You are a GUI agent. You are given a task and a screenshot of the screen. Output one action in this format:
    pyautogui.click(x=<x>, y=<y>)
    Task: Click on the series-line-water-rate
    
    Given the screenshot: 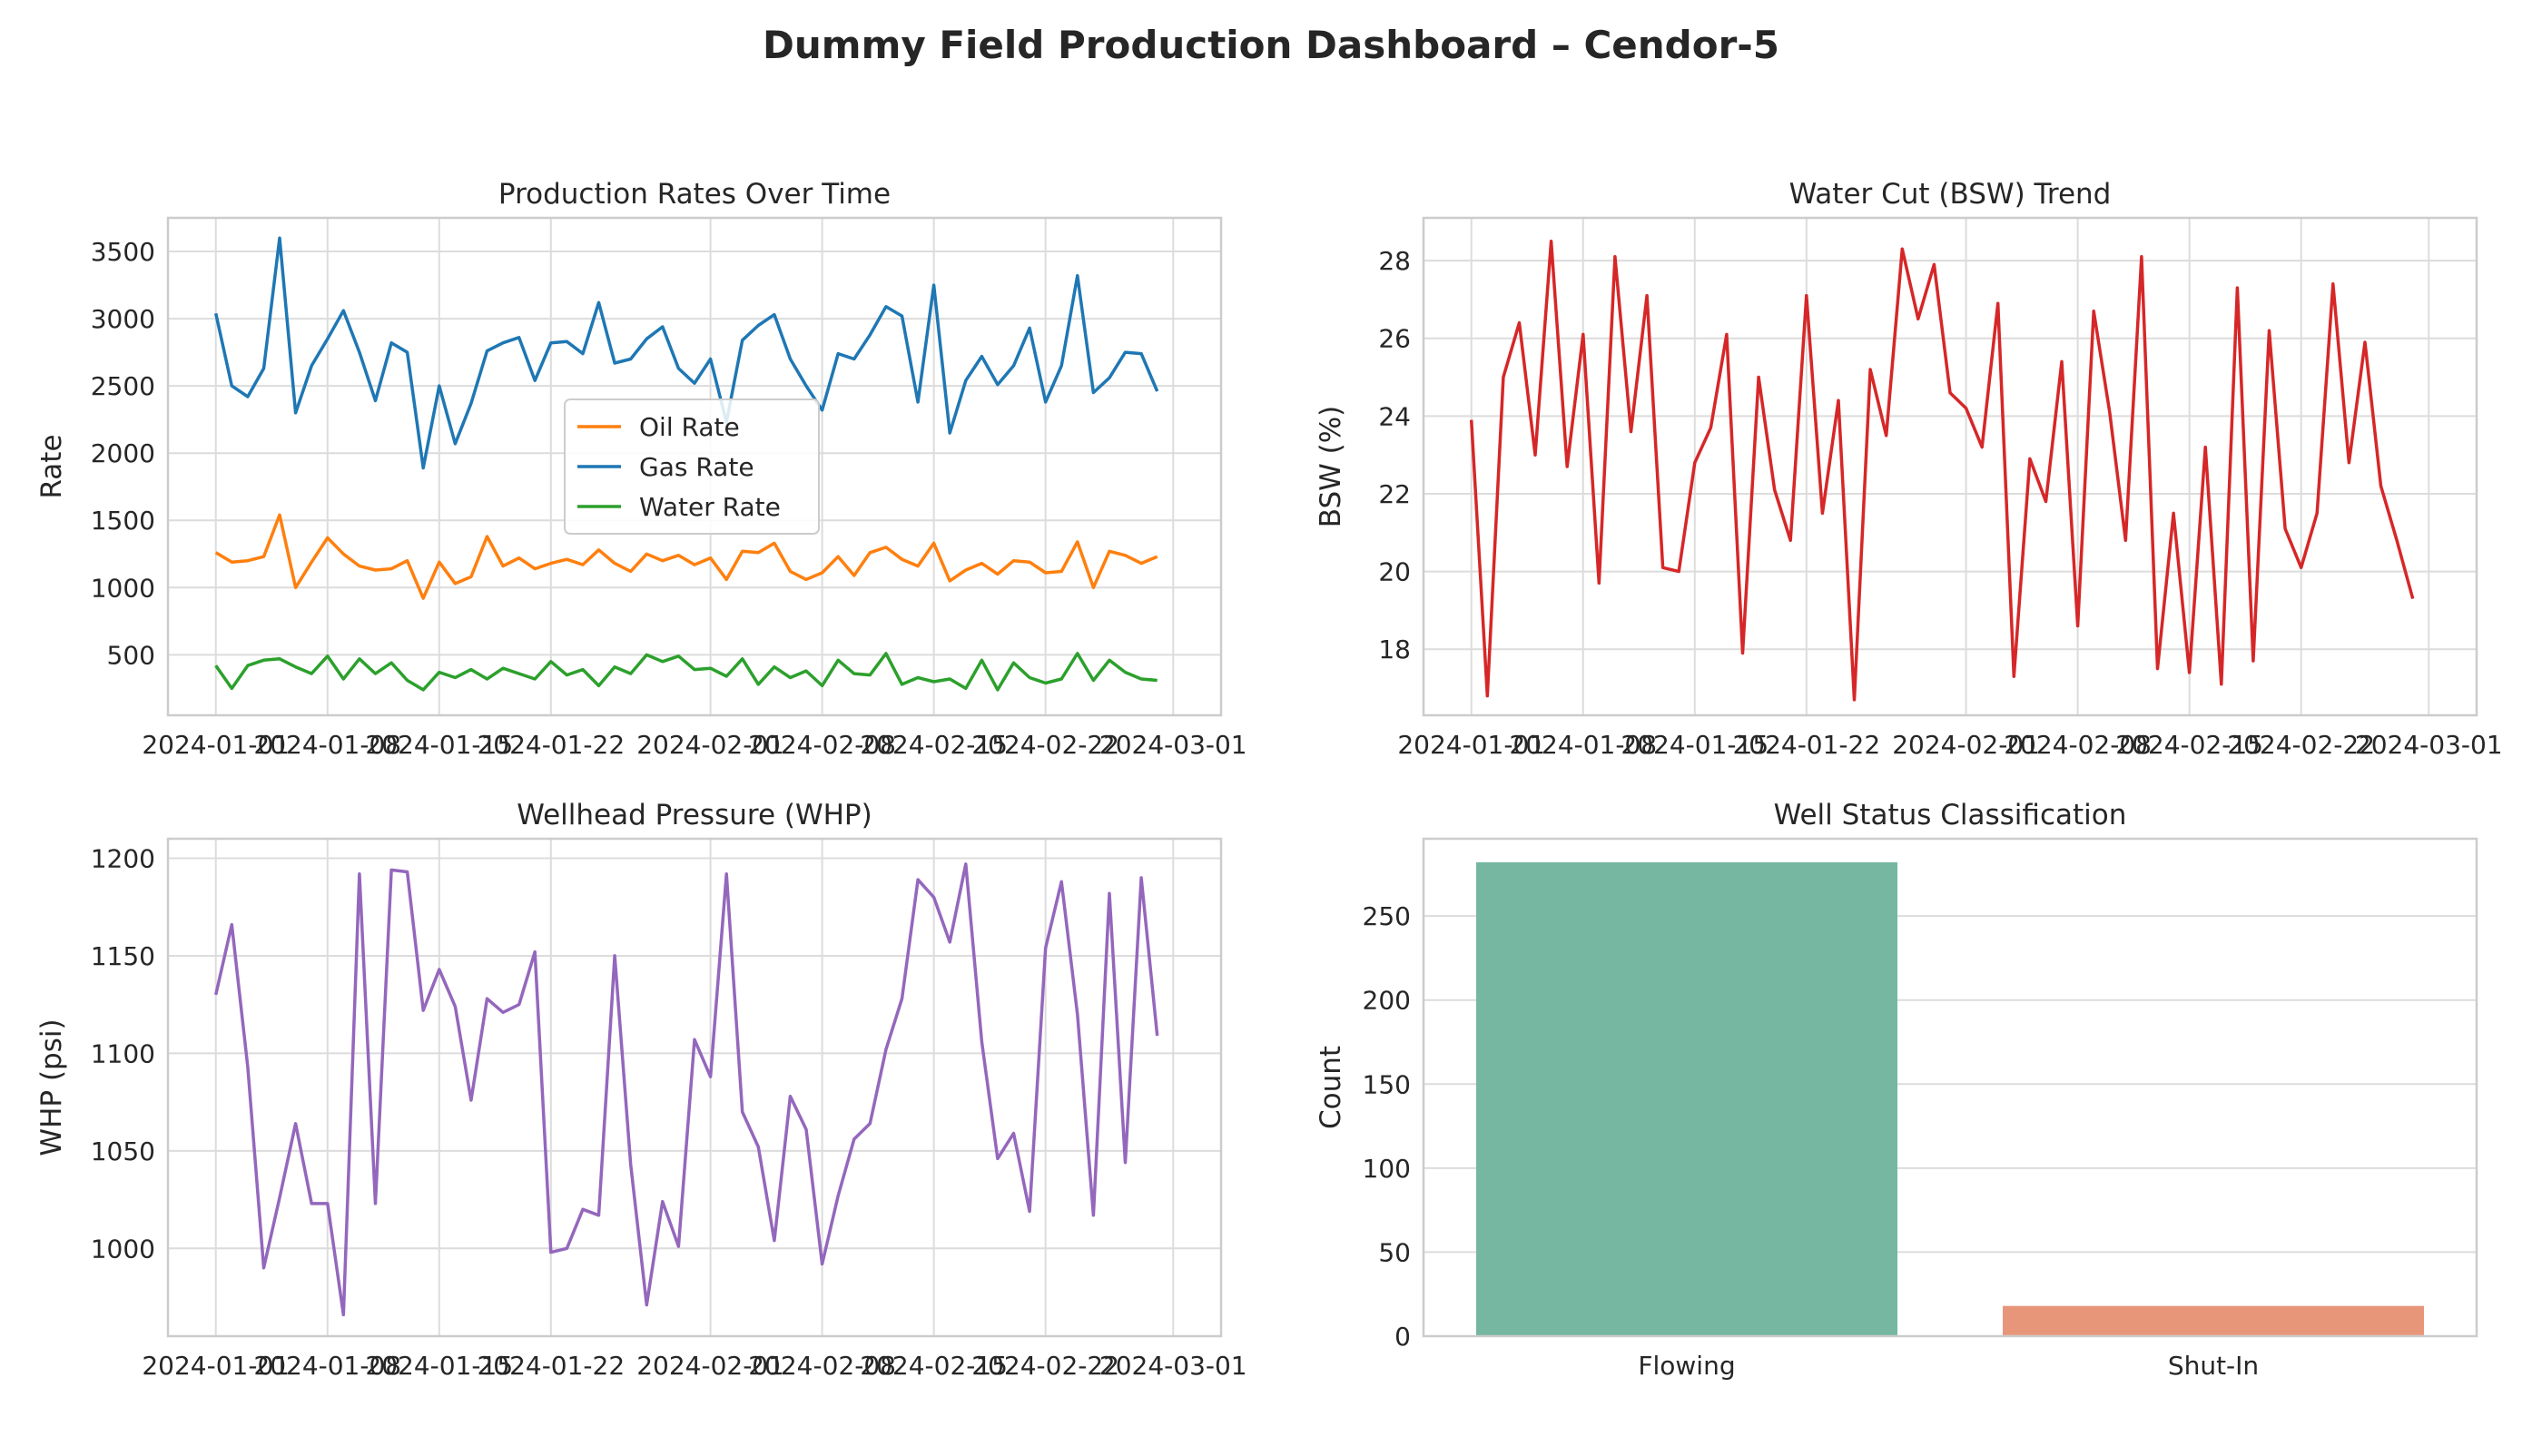 What is the action you would take?
    pyautogui.click(x=686, y=672)
    